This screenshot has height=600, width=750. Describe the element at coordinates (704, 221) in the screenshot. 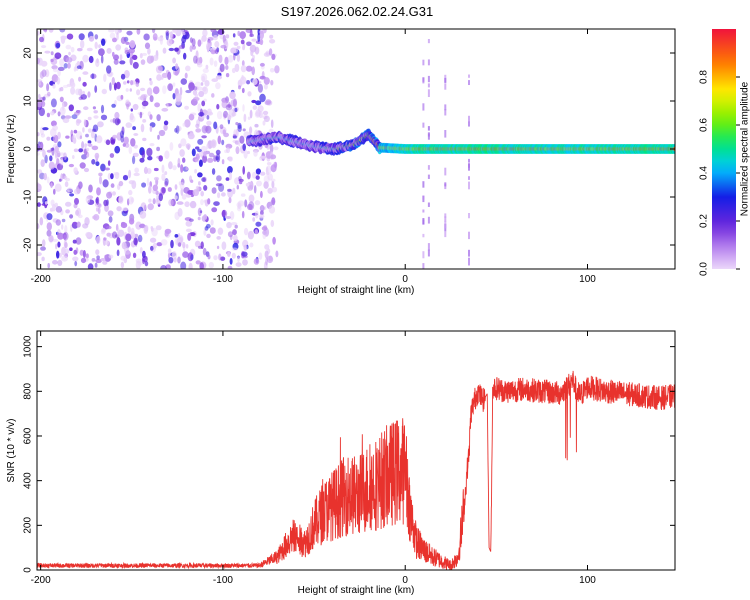

I see `colorbar-tick-label: 0.2` at that location.